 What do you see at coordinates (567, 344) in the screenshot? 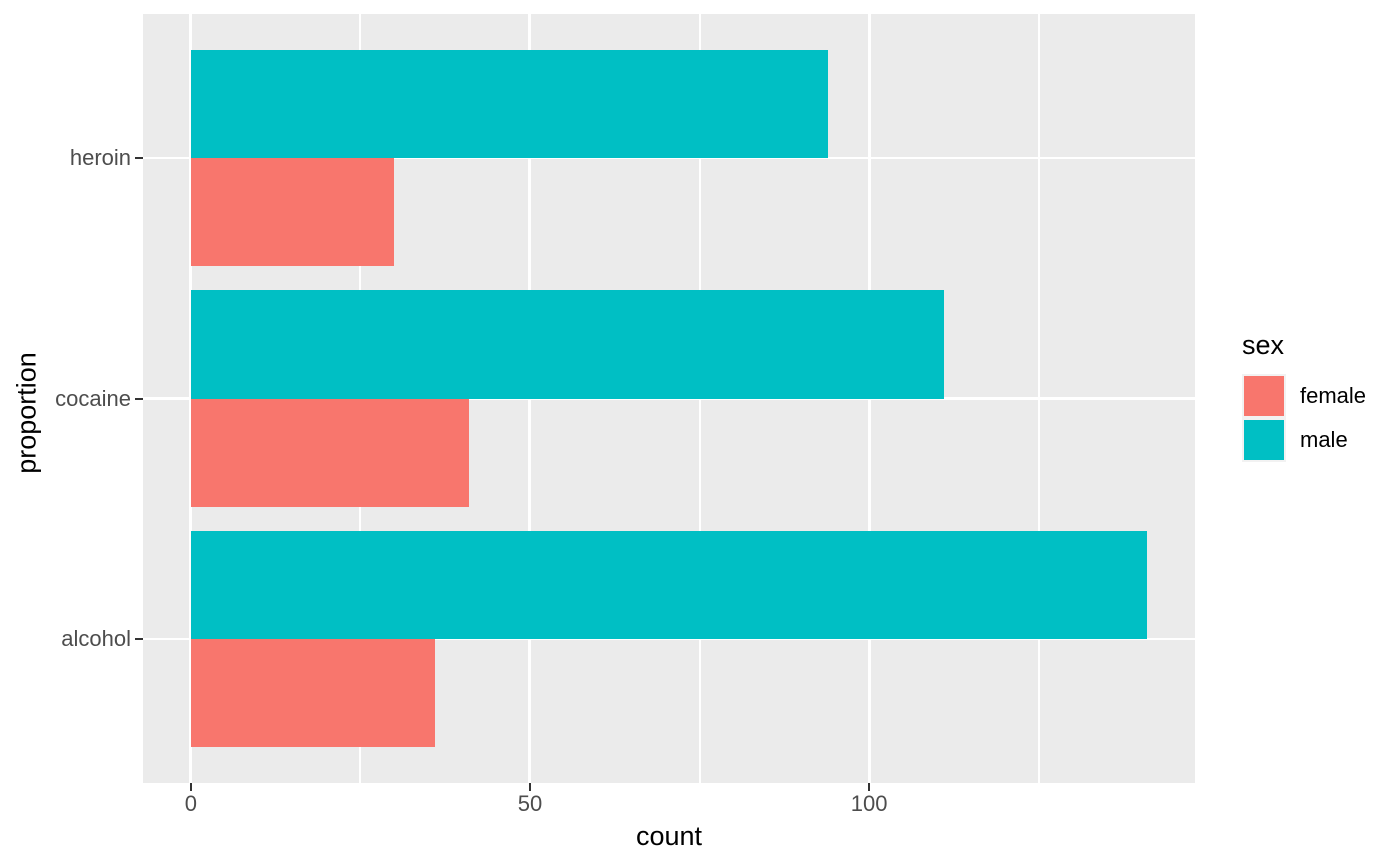
I see `bar-cocaine-male` at bounding box center [567, 344].